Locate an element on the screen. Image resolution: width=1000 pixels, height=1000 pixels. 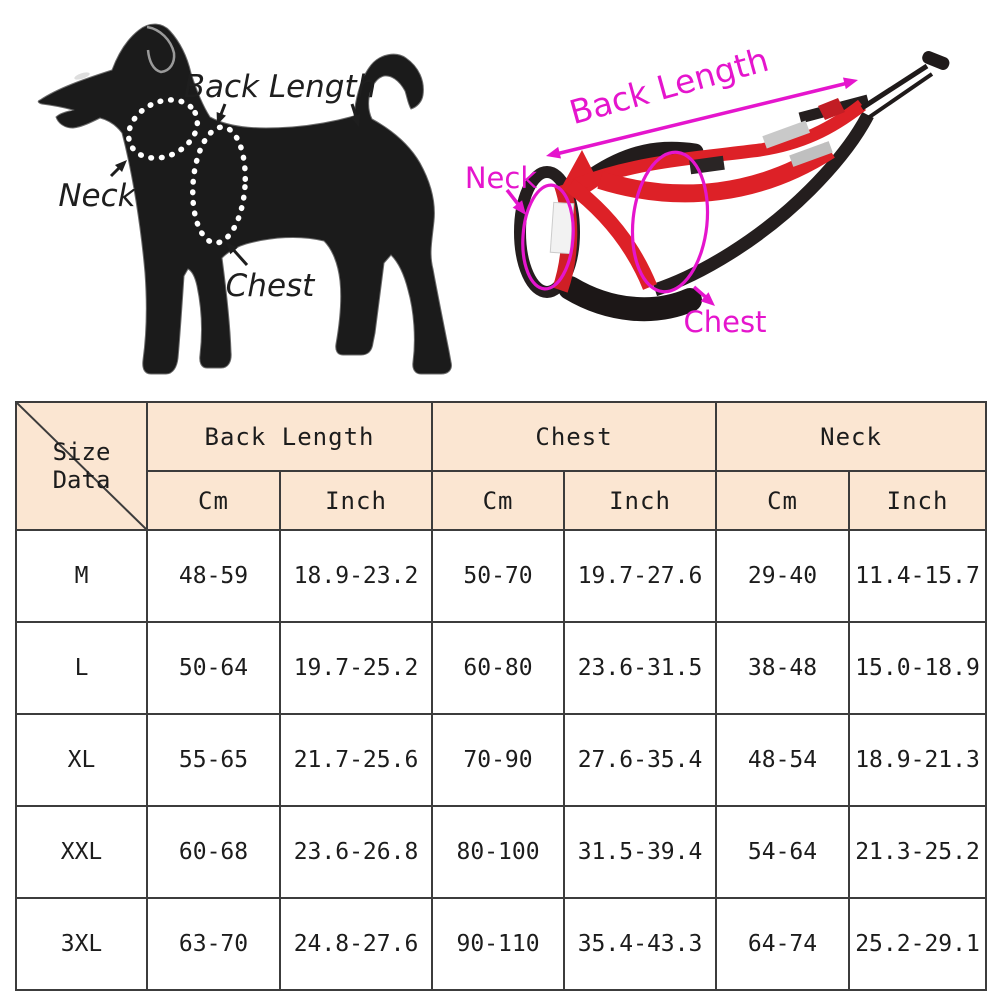
value-cell: 18.9-23.2 is located at coordinates (356, 576).